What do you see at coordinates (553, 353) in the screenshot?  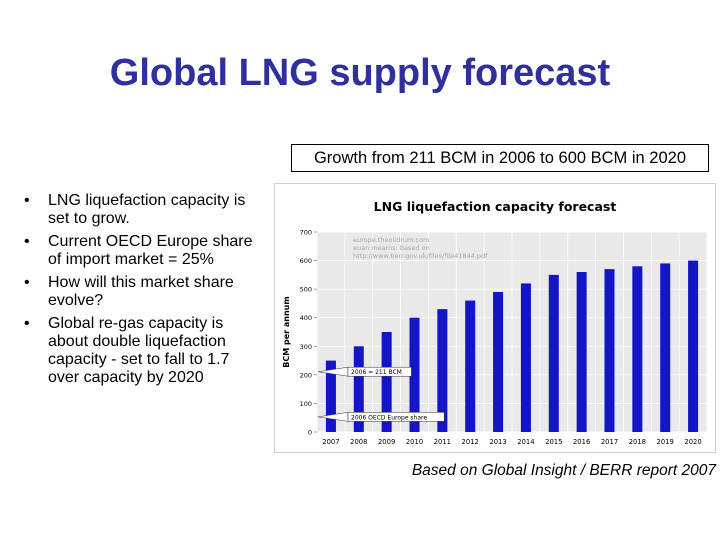 I see `bar-2015` at bounding box center [553, 353].